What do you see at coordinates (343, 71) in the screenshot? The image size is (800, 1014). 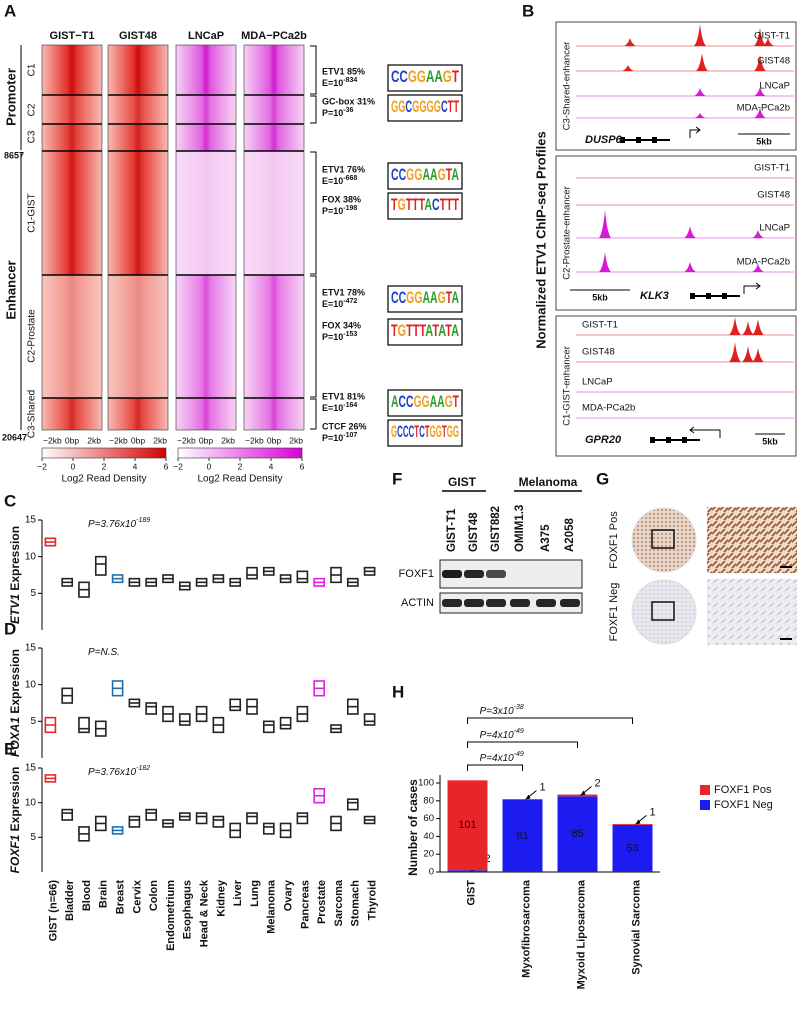 I see `motif-name: ETV1 85%` at bounding box center [343, 71].